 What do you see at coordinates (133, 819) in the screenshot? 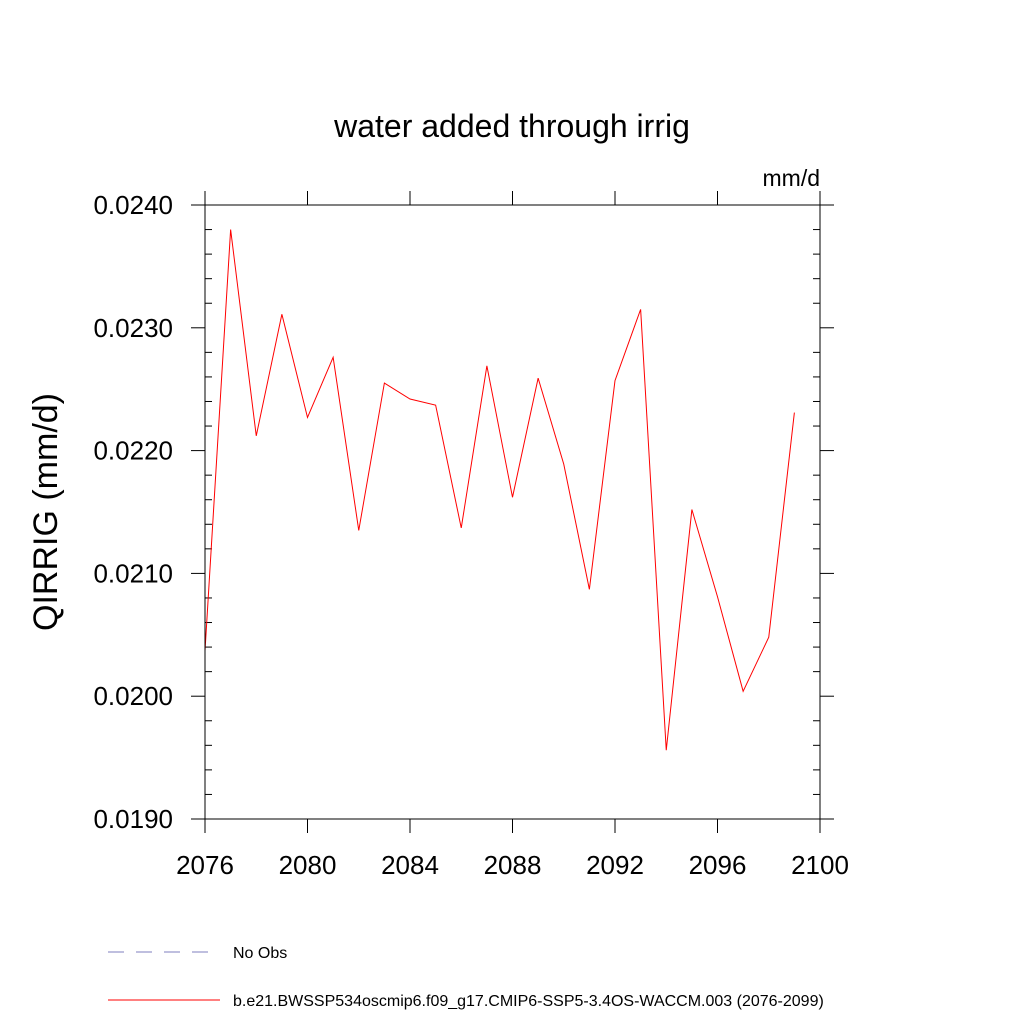
I see `y-tick-label: 0.0190` at bounding box center [133, 819].